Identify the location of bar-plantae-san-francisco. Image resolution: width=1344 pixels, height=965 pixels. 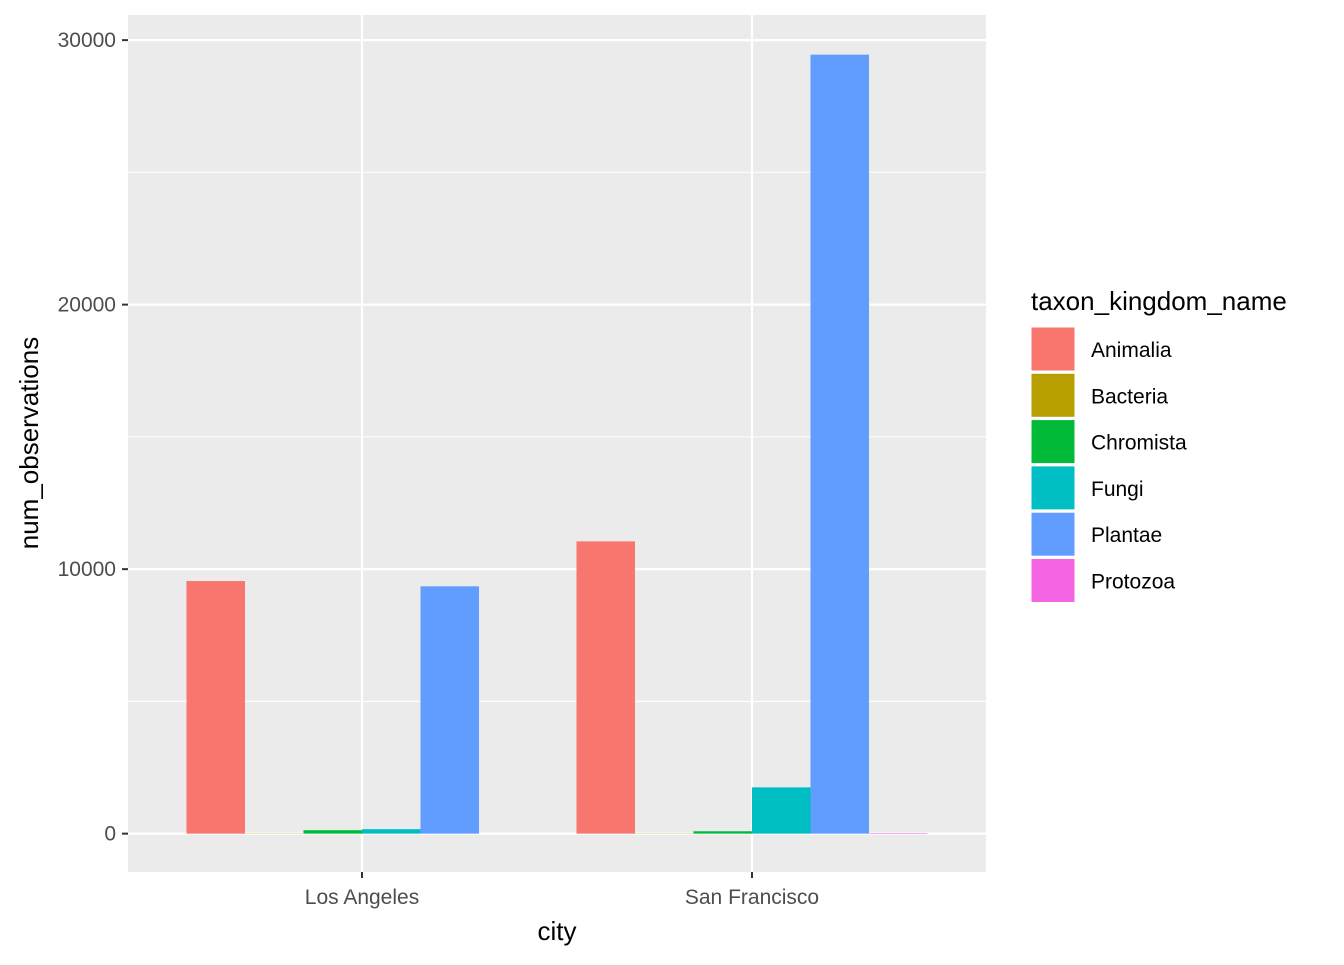
(840, 444).